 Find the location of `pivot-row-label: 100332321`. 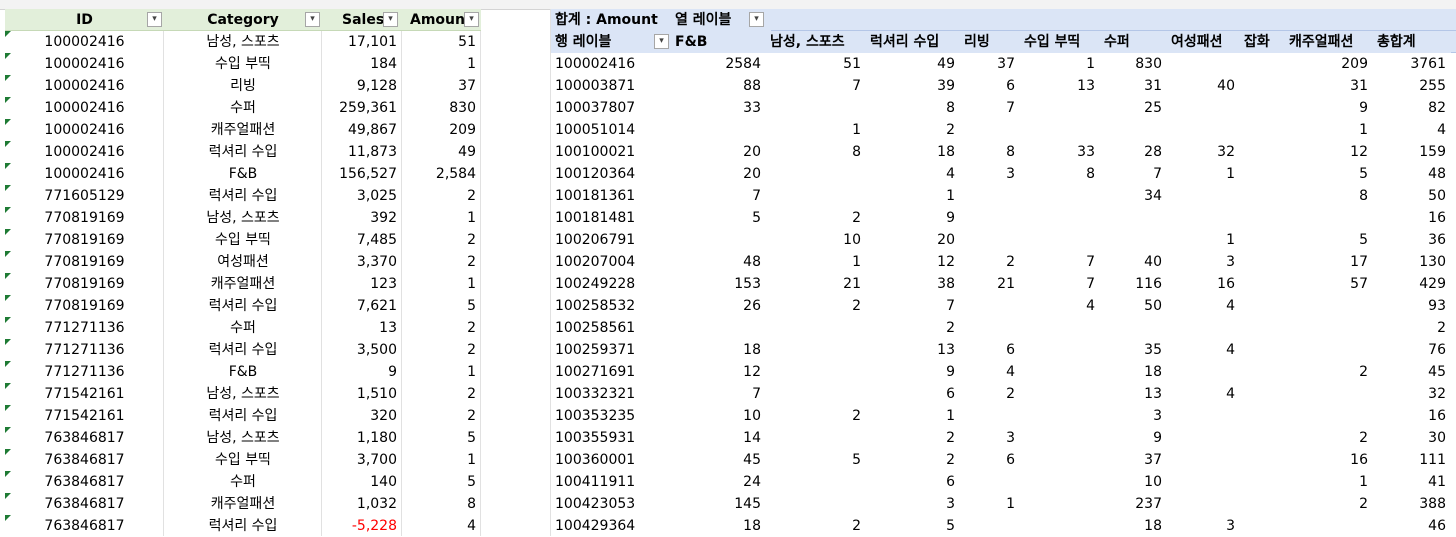

pivot-row-label: 100332321 is located at coordinates (595, 394).